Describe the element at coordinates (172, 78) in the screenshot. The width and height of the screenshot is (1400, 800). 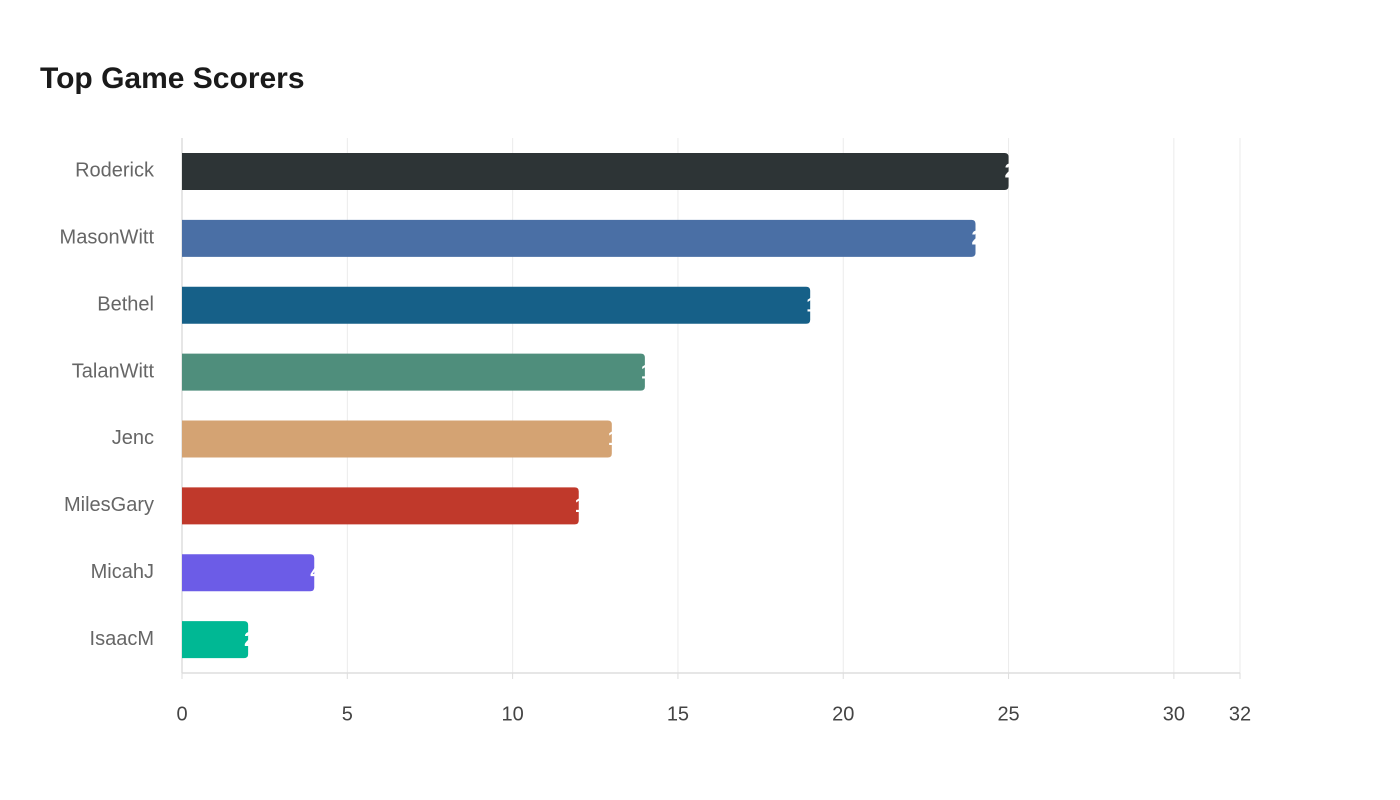
I see `chart-title: Top Game Scorers` at that location.